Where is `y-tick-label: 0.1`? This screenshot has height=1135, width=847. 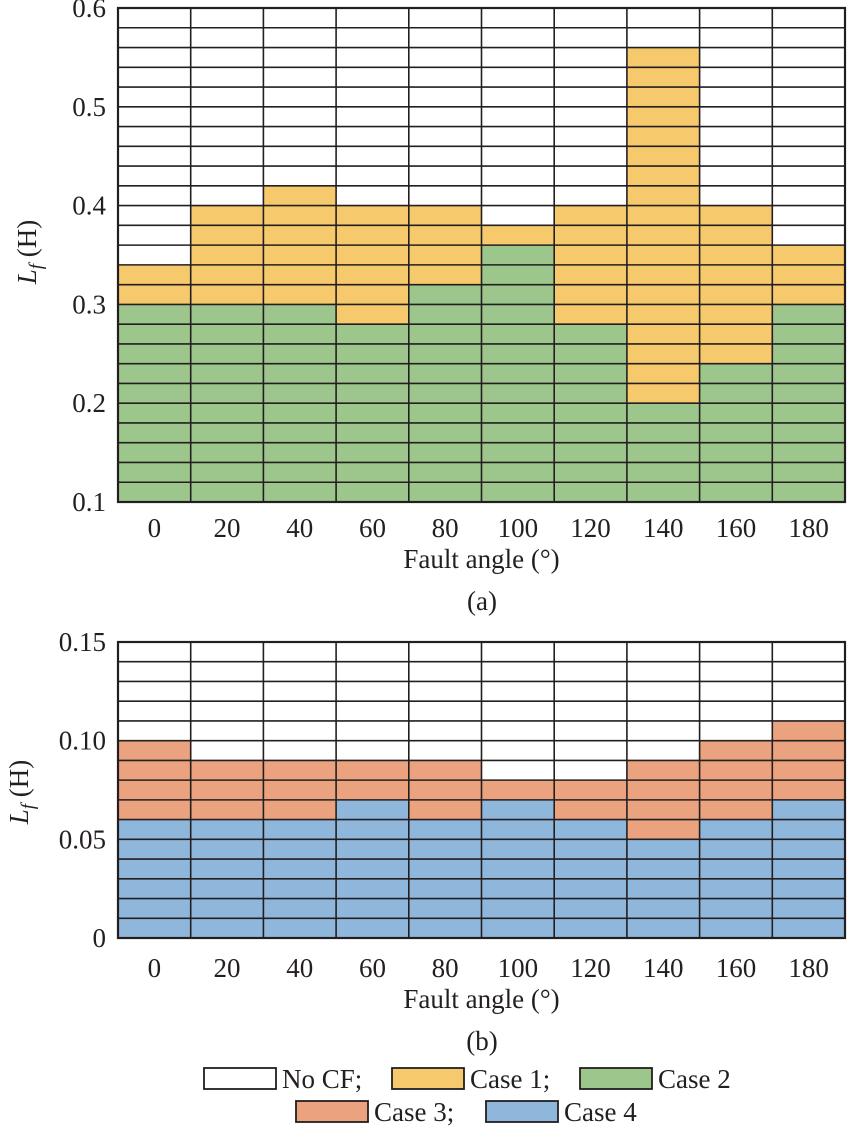 y-tick-label: 0.1 is located at coordinates (89, 502).